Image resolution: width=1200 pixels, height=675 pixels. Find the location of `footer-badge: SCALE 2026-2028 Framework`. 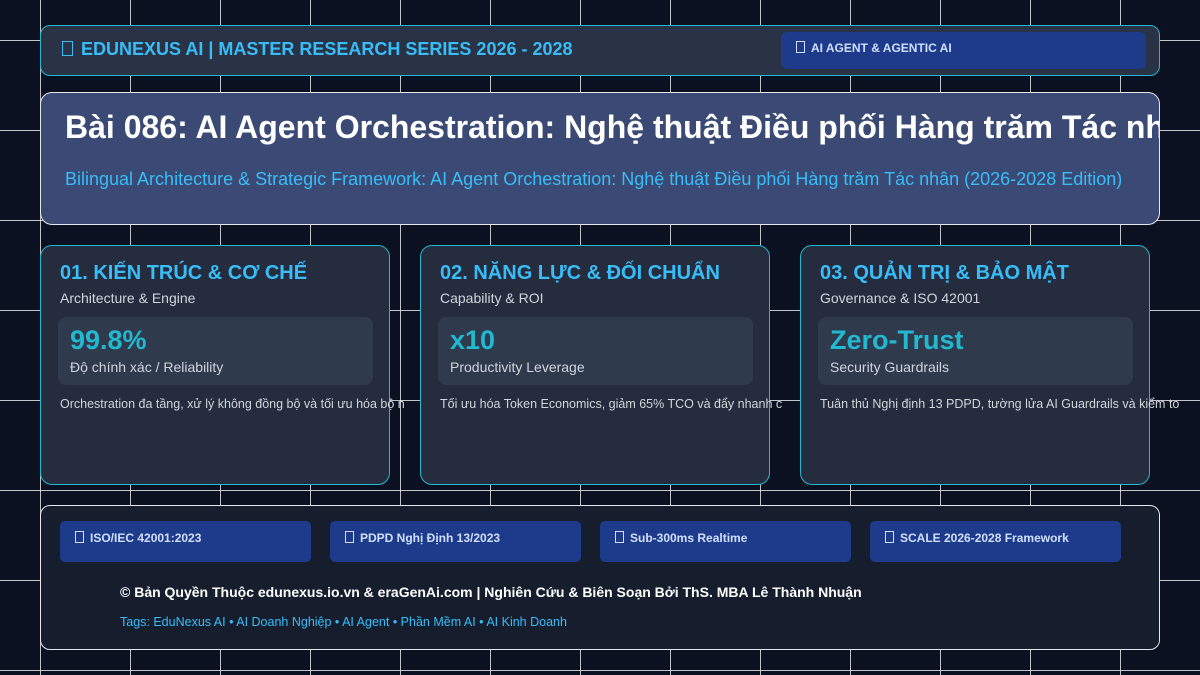

footer-badge: SCALE 2026-2028 Framework is located at coordinates (995, 541).